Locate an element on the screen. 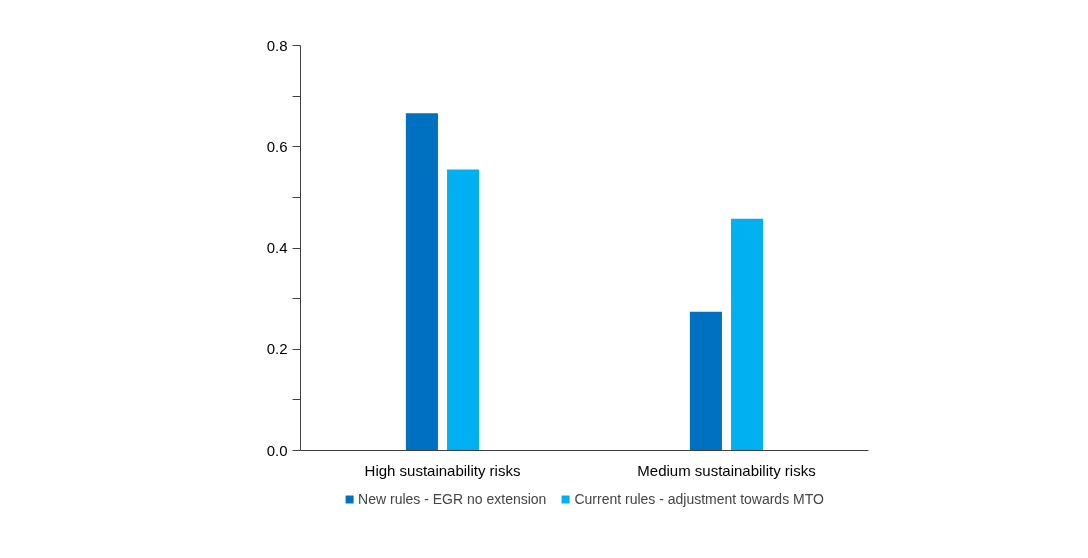 The height and width of the screenshot is (558, 1088). y-tick-label: 0.6 is located at coordinates (277, 146).